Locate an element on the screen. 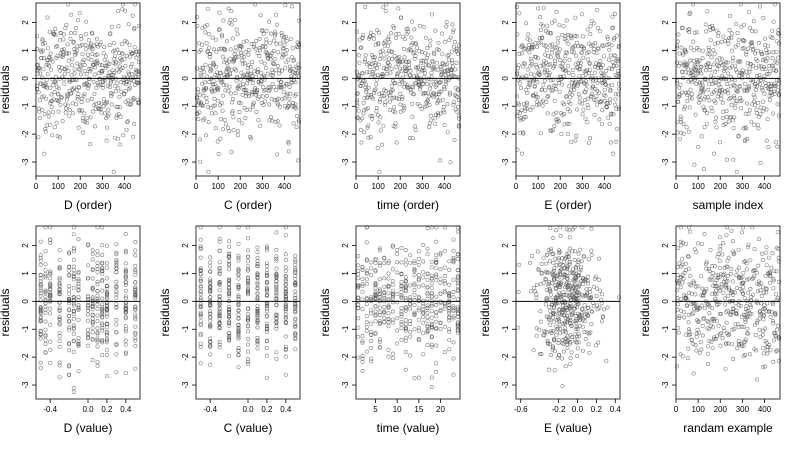 This screenshot has width=800, height=455. points-group is located at coordinates (88, 88).